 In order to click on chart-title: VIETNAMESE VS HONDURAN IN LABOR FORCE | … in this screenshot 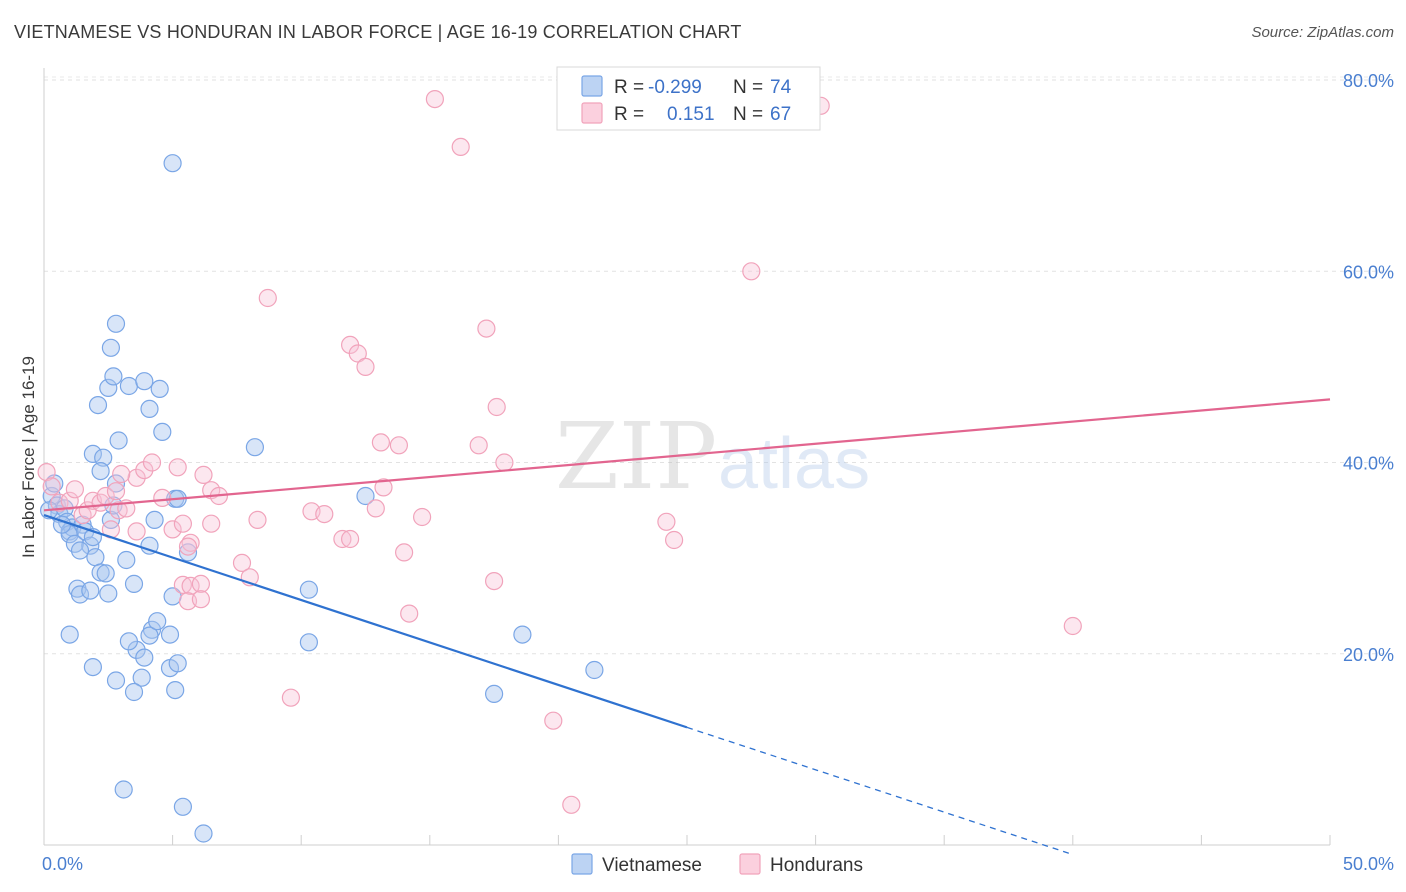, I will do `click(378, 32)`.